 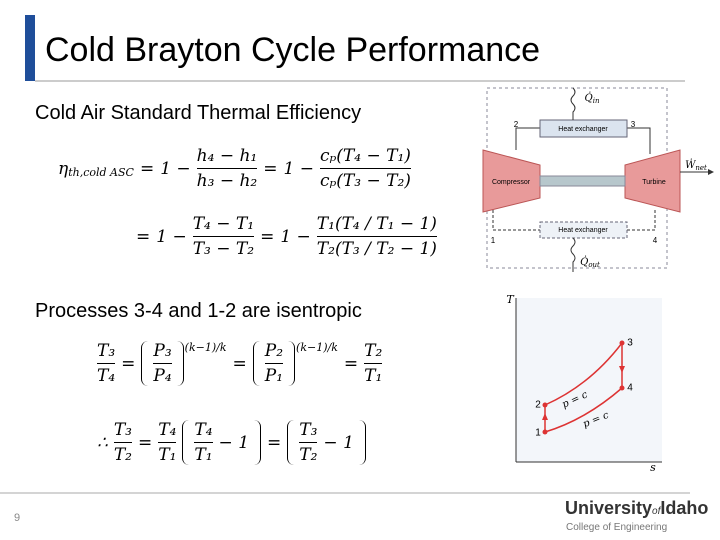 I want to click on math-text: − 1, so click(x=234, y=442).